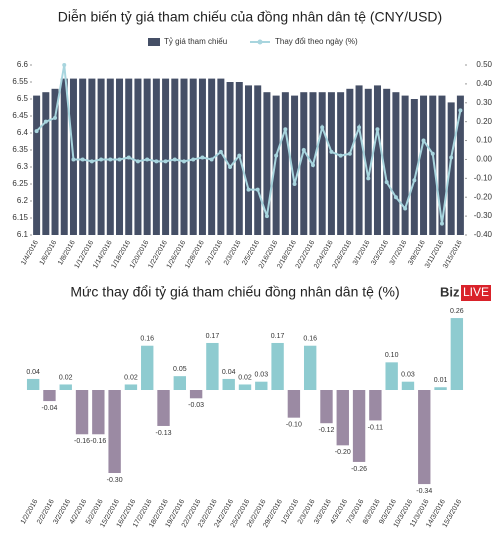  What do you see at coordinates (261, 375) in the screenshot?
I see `data-label: 0.03` at bounding box center [261, 375].